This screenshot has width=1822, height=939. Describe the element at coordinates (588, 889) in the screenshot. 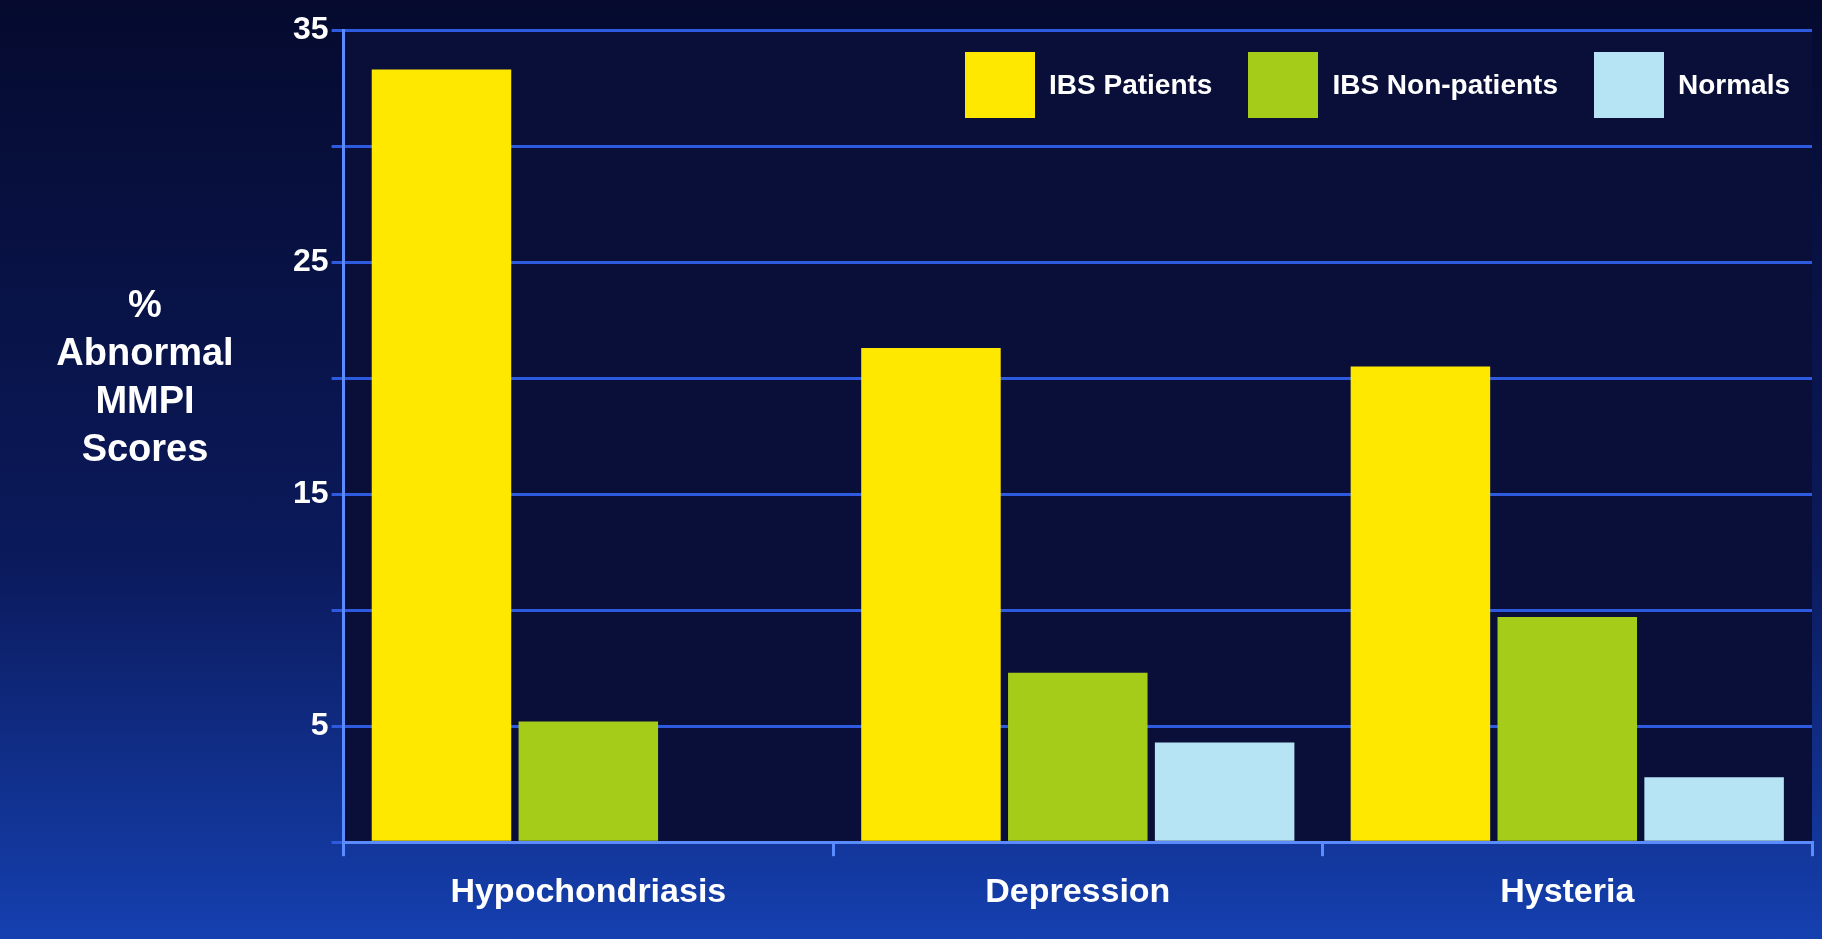

I see `x-tick-label: Hypochondriasis` at that location.